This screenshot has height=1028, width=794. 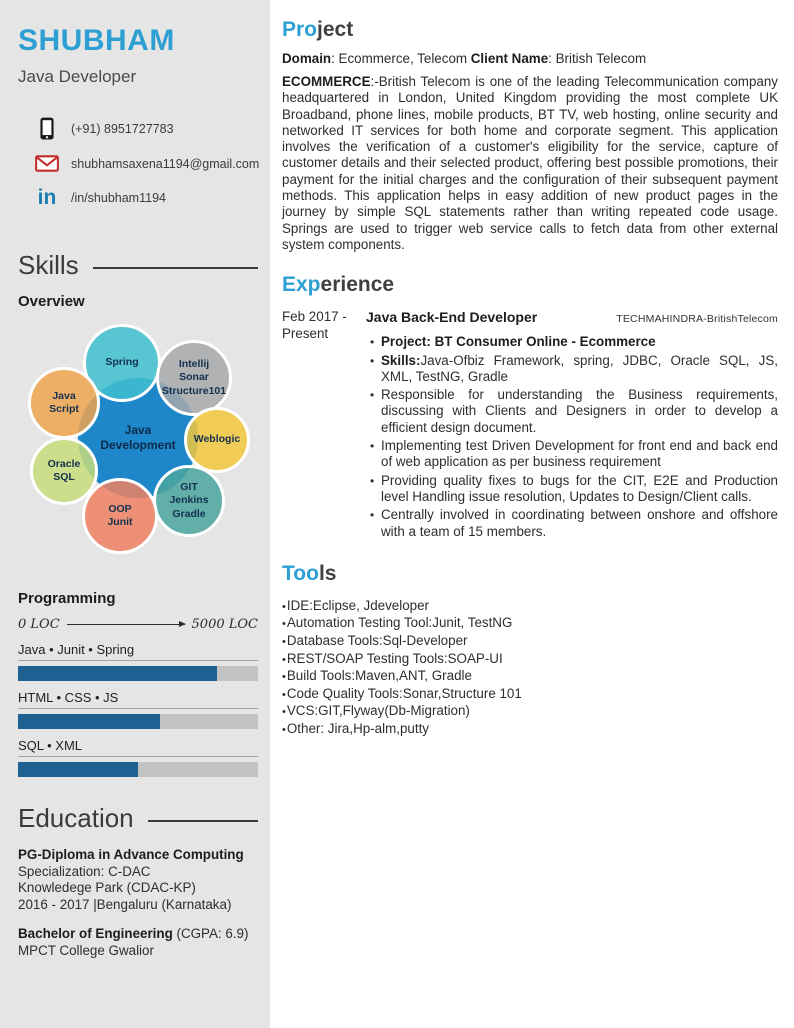 What do you see at coordinates (530, 285) in the screenshot?
I see `experience-heading: Experience` at bounding box center [530, 285].